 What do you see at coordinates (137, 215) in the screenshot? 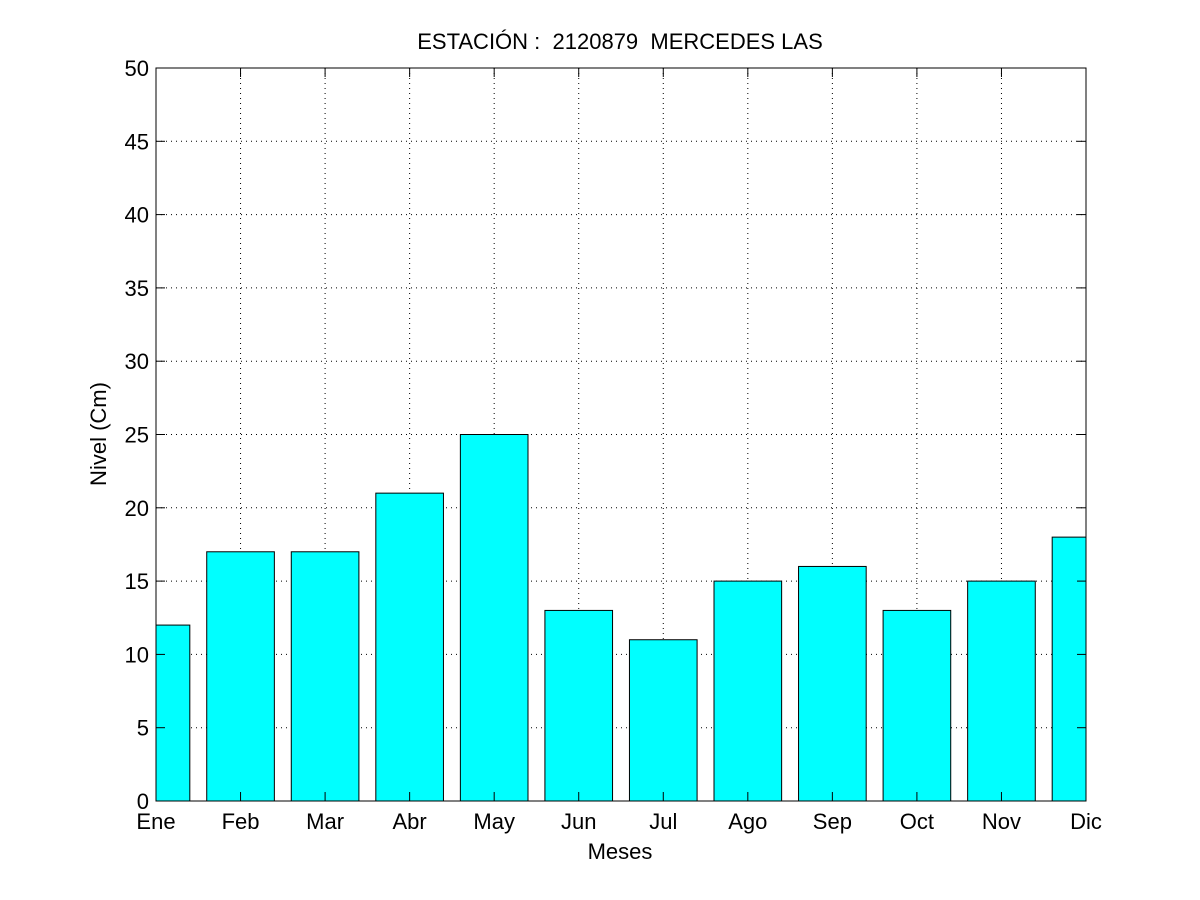
I see `y-tick-label: 40` at bounding box center [137, 215].